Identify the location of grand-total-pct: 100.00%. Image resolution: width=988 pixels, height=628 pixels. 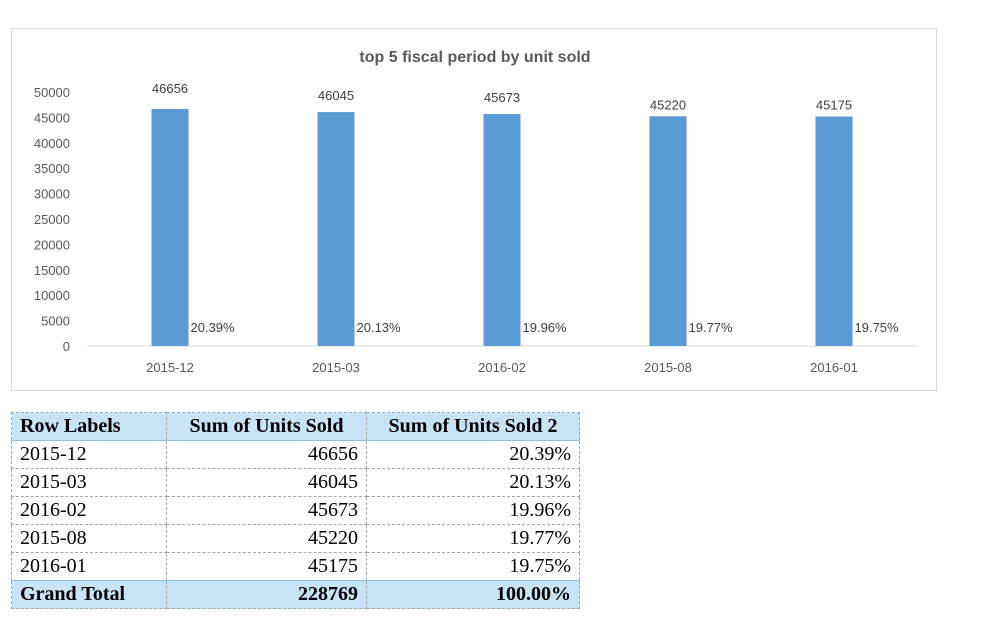
(473, 594).